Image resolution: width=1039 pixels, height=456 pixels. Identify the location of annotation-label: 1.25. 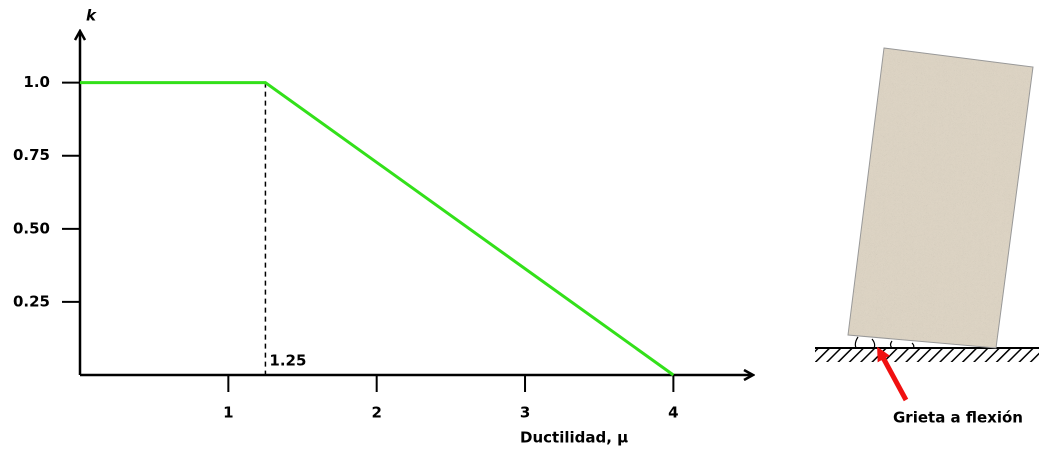
(287, 361).